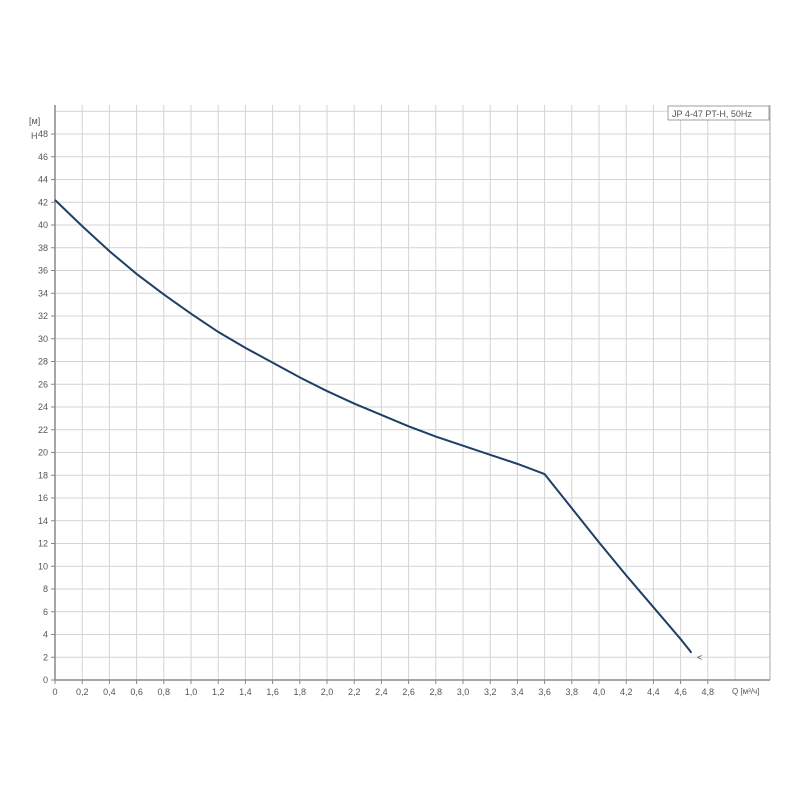 This screenshot has width=800, height=805. What do you see at coordinates (463, 692) in the screenshot?
I see `x-tick-label: 3,0` at bounding box center [463, 692].